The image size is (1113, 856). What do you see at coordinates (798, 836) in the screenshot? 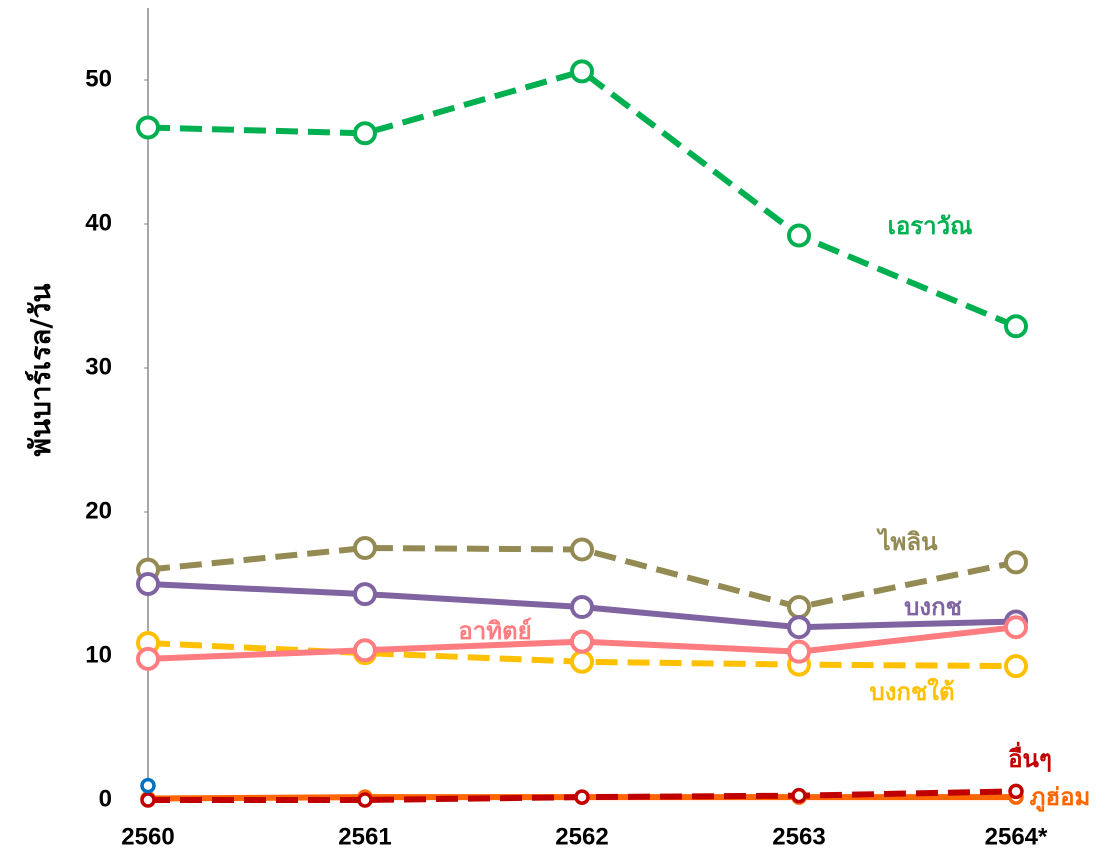
I see `x-tick-label: 2563` at bounding box center [798, 836].